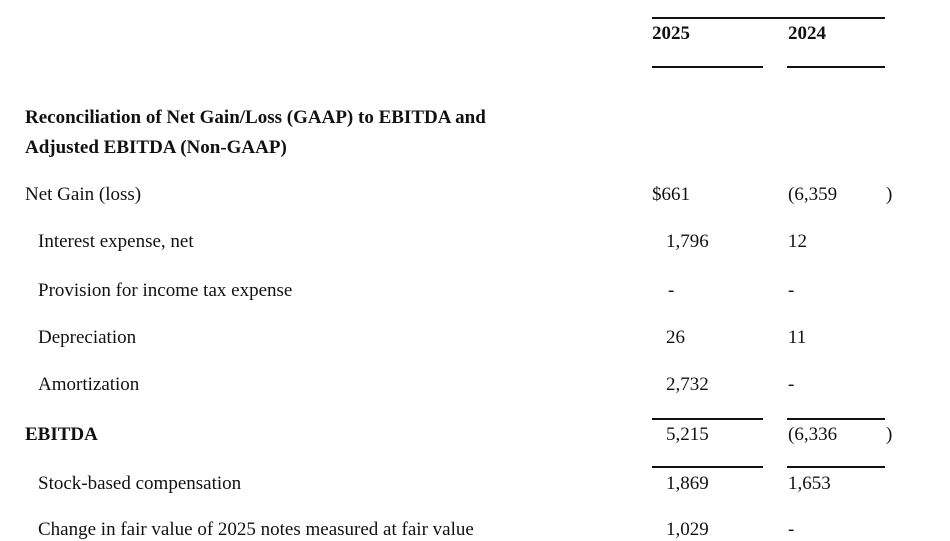  I want to click on row-label: Stock-based compensation, so click(140, 483).